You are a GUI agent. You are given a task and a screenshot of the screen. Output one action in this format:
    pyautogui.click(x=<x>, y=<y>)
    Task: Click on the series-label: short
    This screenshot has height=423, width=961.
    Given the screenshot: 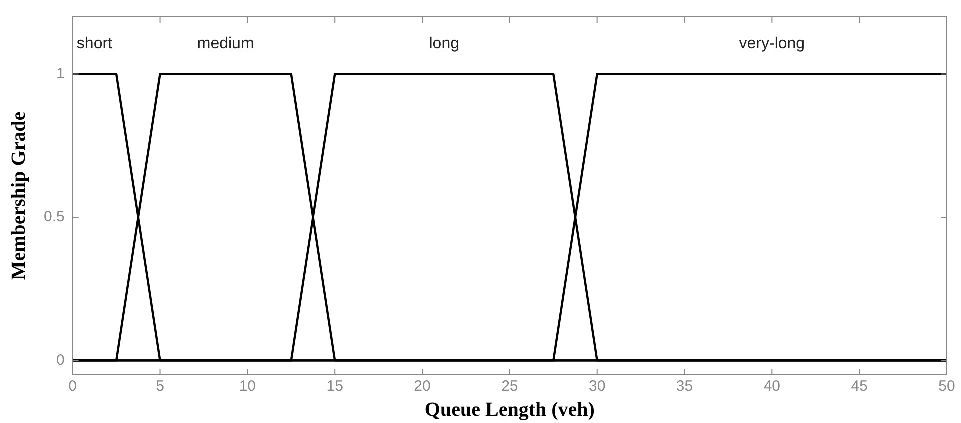 What is the action you would take?
    pyautogui.click(x=95, y=44)
    